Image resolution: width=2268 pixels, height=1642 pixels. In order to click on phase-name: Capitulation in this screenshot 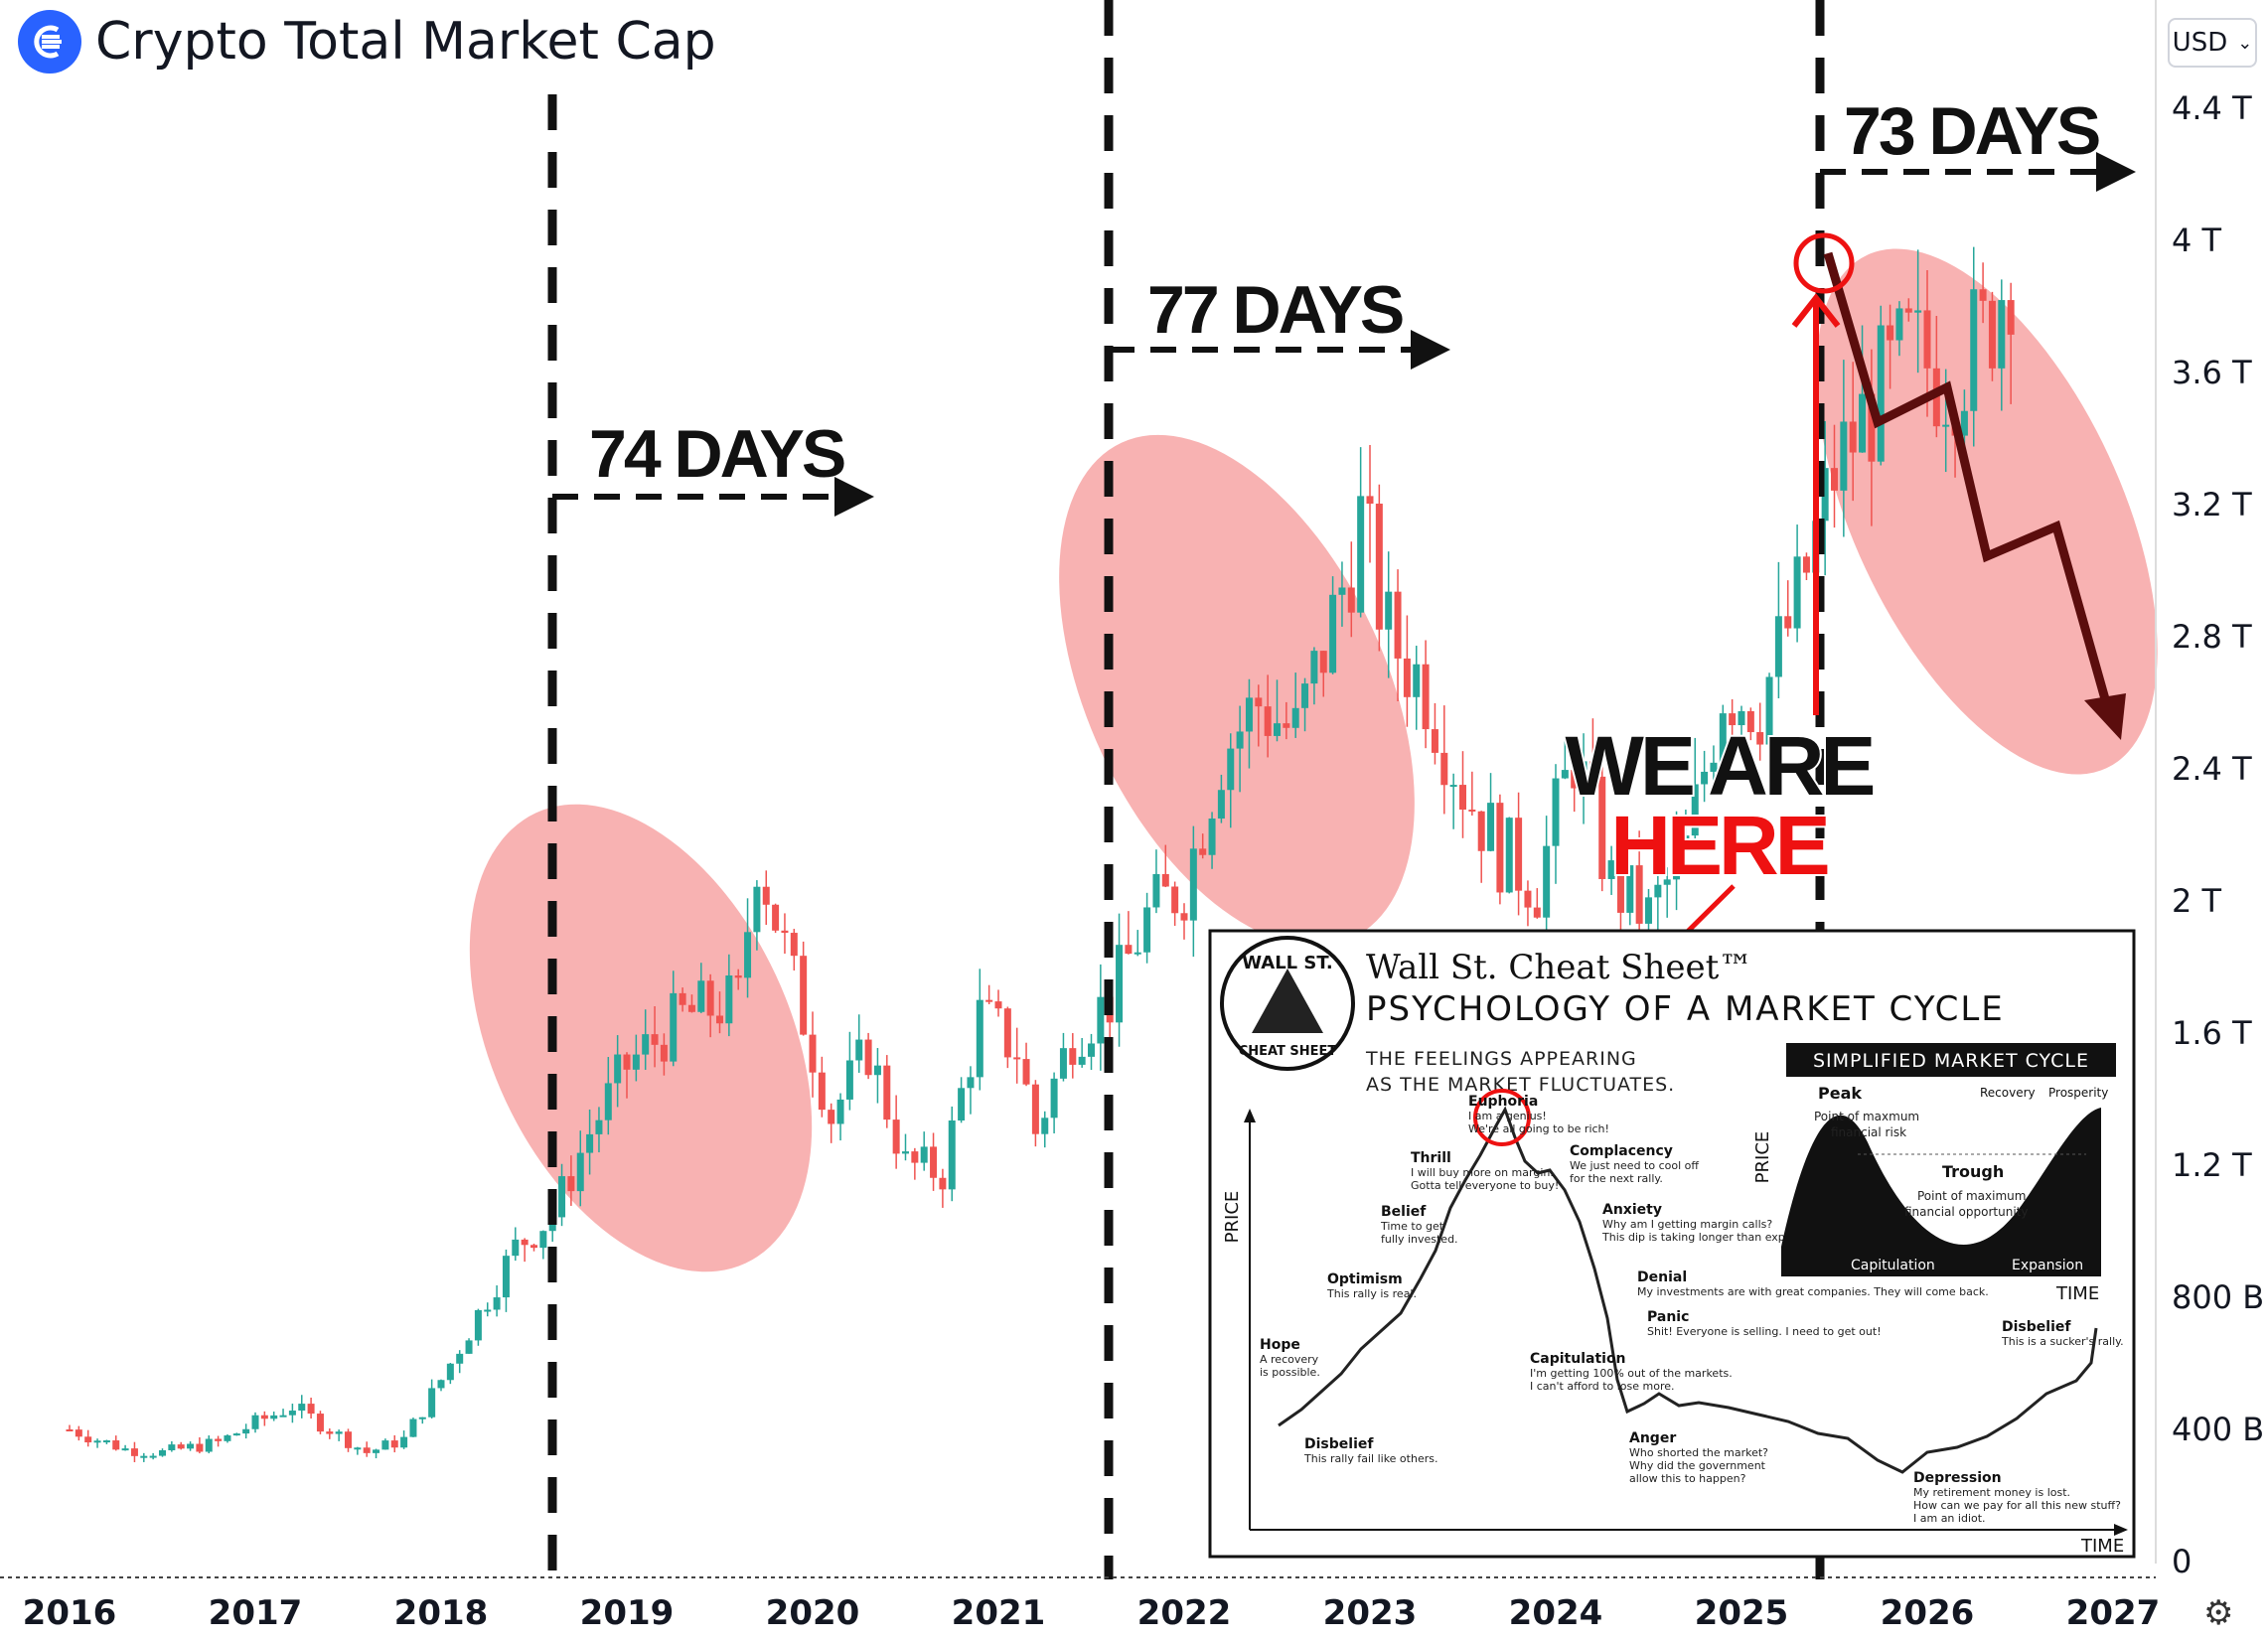, I will do `click(1578, 1359)`.